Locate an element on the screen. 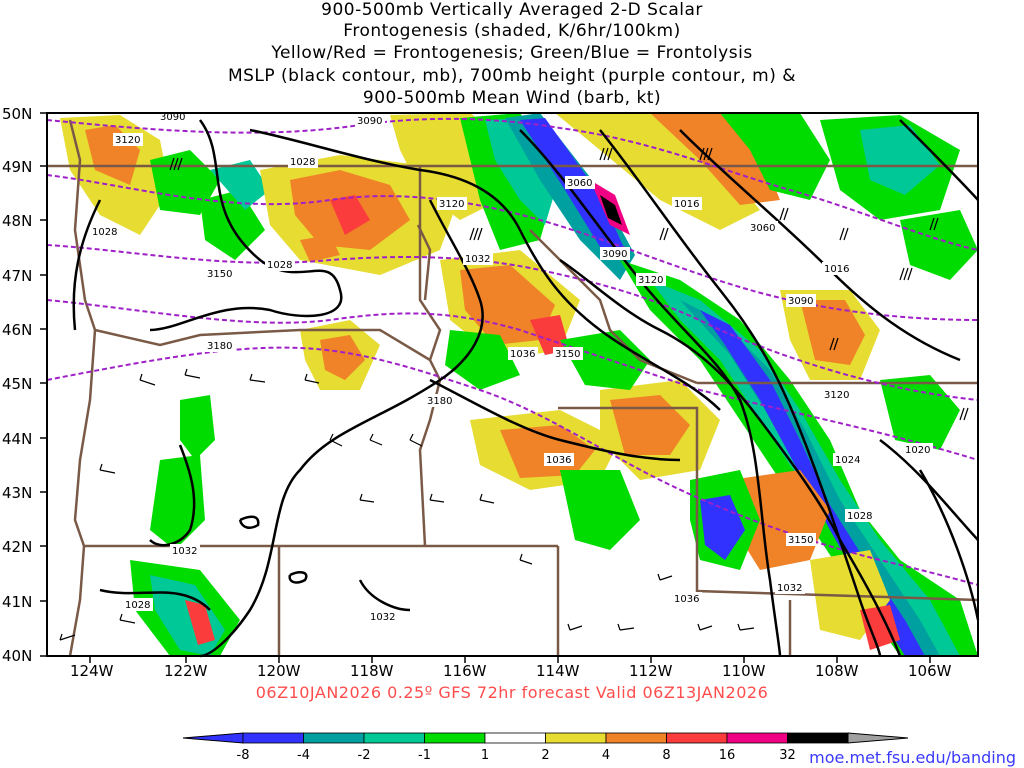  colorbar-high-arrow is located at coordinates (878, 738).